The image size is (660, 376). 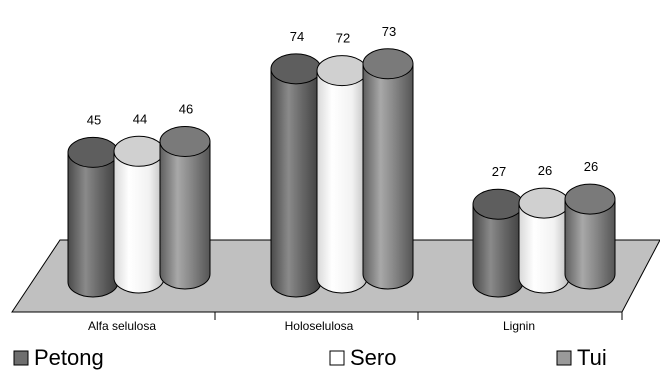 What do you see at coordinates (343, 38) in the screenshot?
I see `data-label: 72` at bounding box center [343, 38].